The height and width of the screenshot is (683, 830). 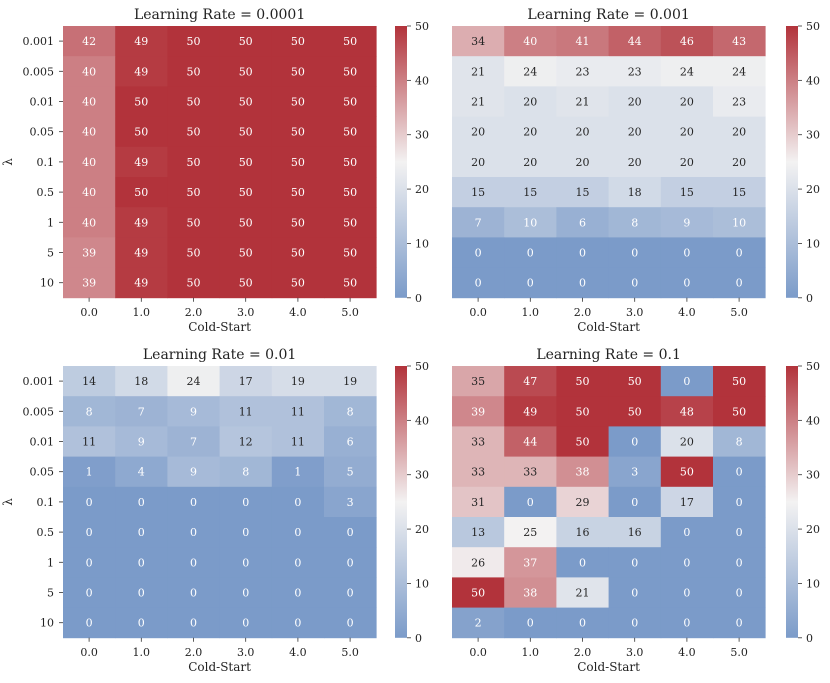 I want to click on panel-title: Learning Rate = 0.01, so click(x=219, y=355).